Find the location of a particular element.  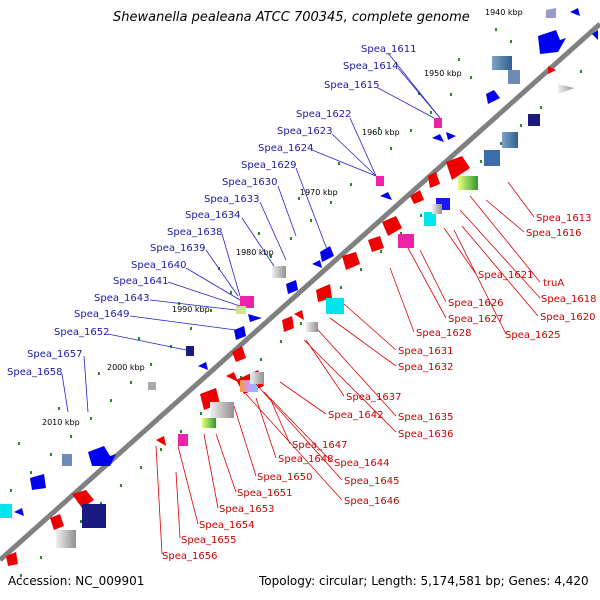

gene-label: Spea_1653 is located at coordinates (246, 509).